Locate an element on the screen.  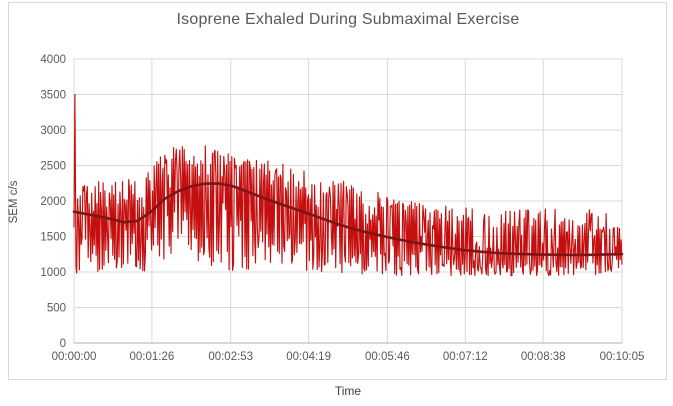
x-tick-label: 00:05:46 is located at coordinates (387, 357).